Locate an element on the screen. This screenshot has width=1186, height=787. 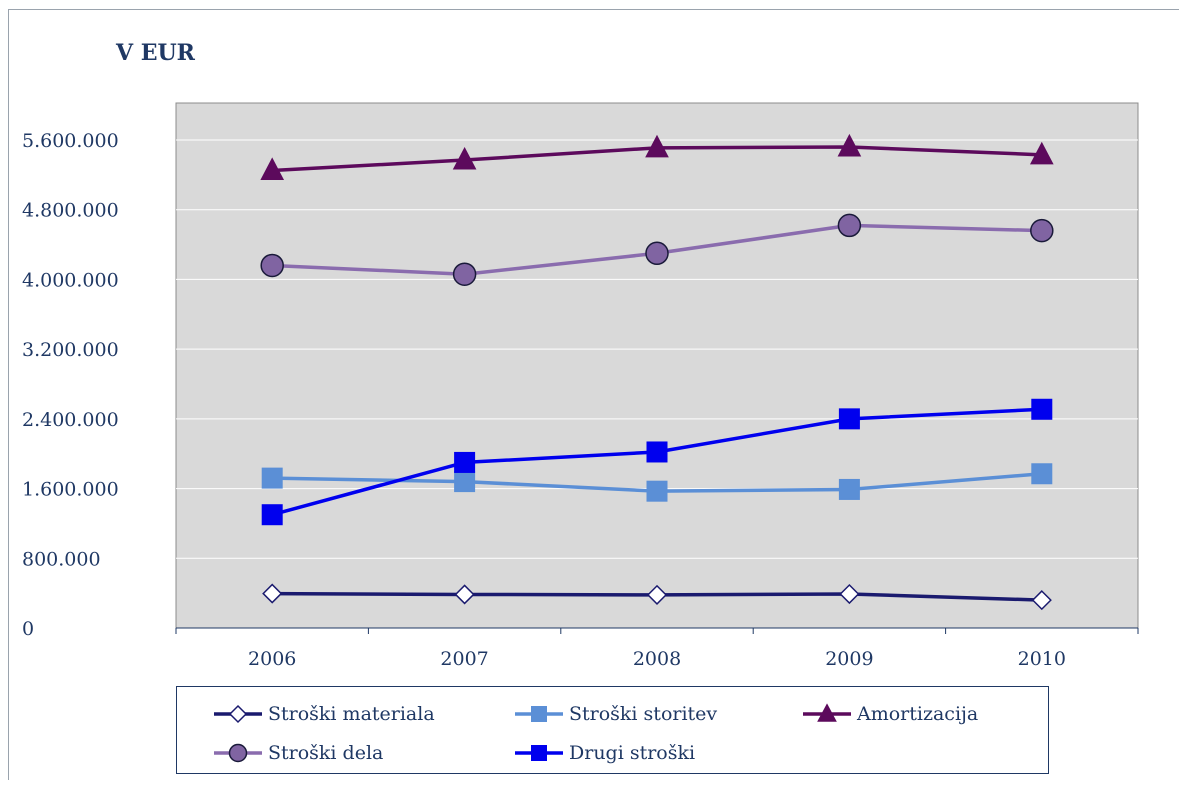
legend-item: Stroški storitev is located at coordinates (615, 714).